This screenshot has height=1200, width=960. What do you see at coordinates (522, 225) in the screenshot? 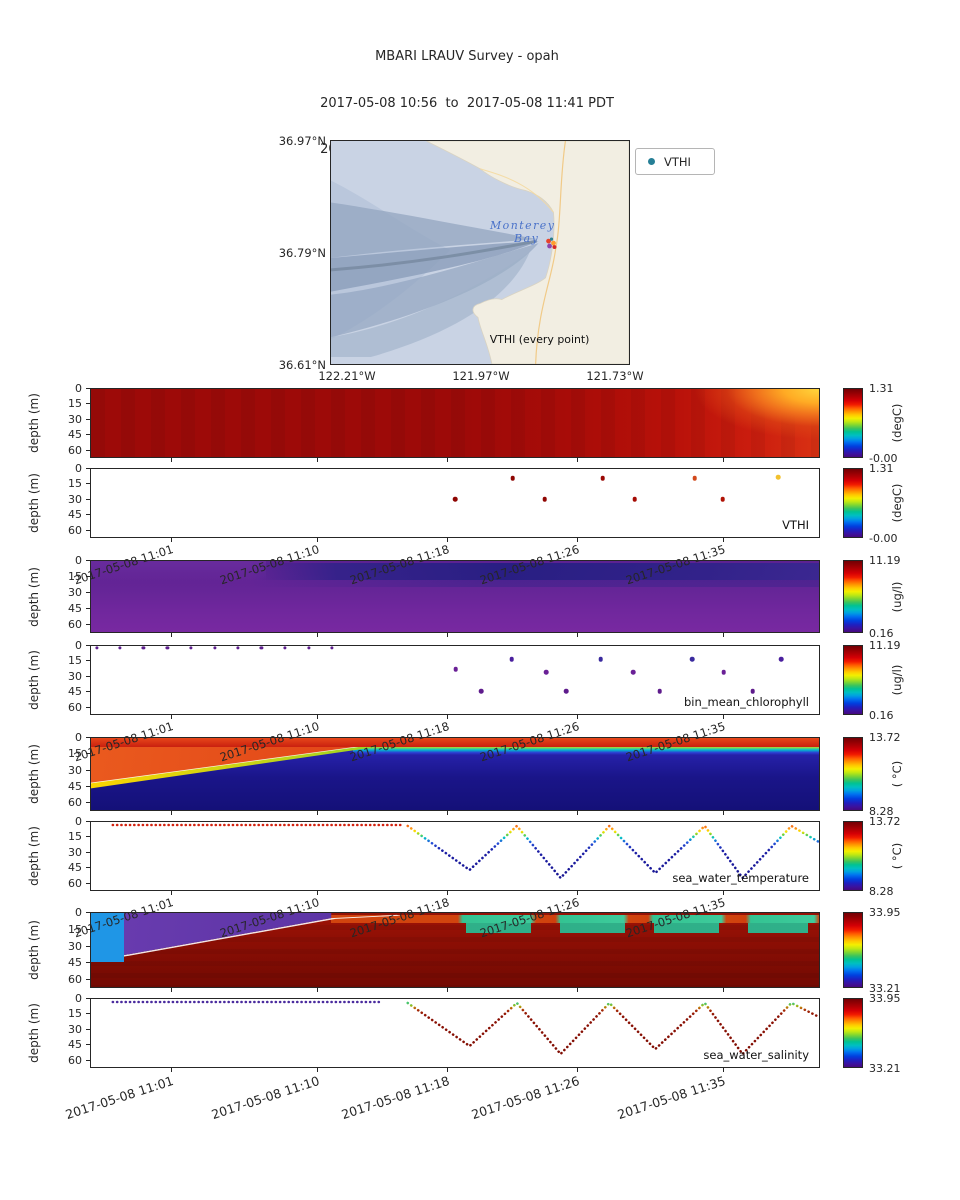
I see `place-label-monterey: Monterey` at bounding box center [522, 225].